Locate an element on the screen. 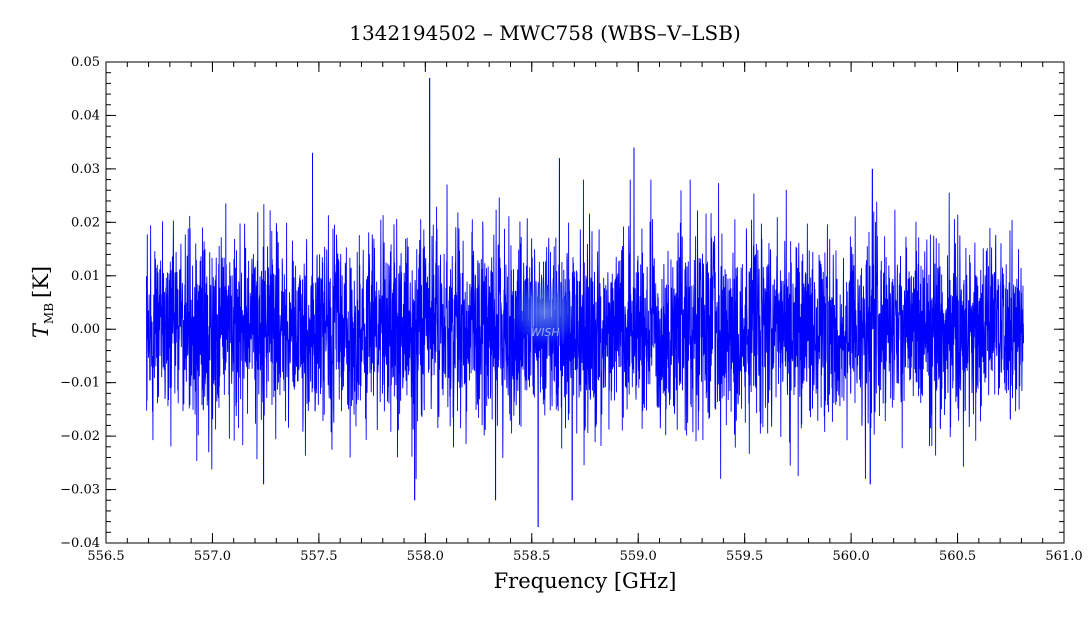 This screenshot has width=1090, height=618. wish-watermark: WISH is located at coordinates (545, 312).